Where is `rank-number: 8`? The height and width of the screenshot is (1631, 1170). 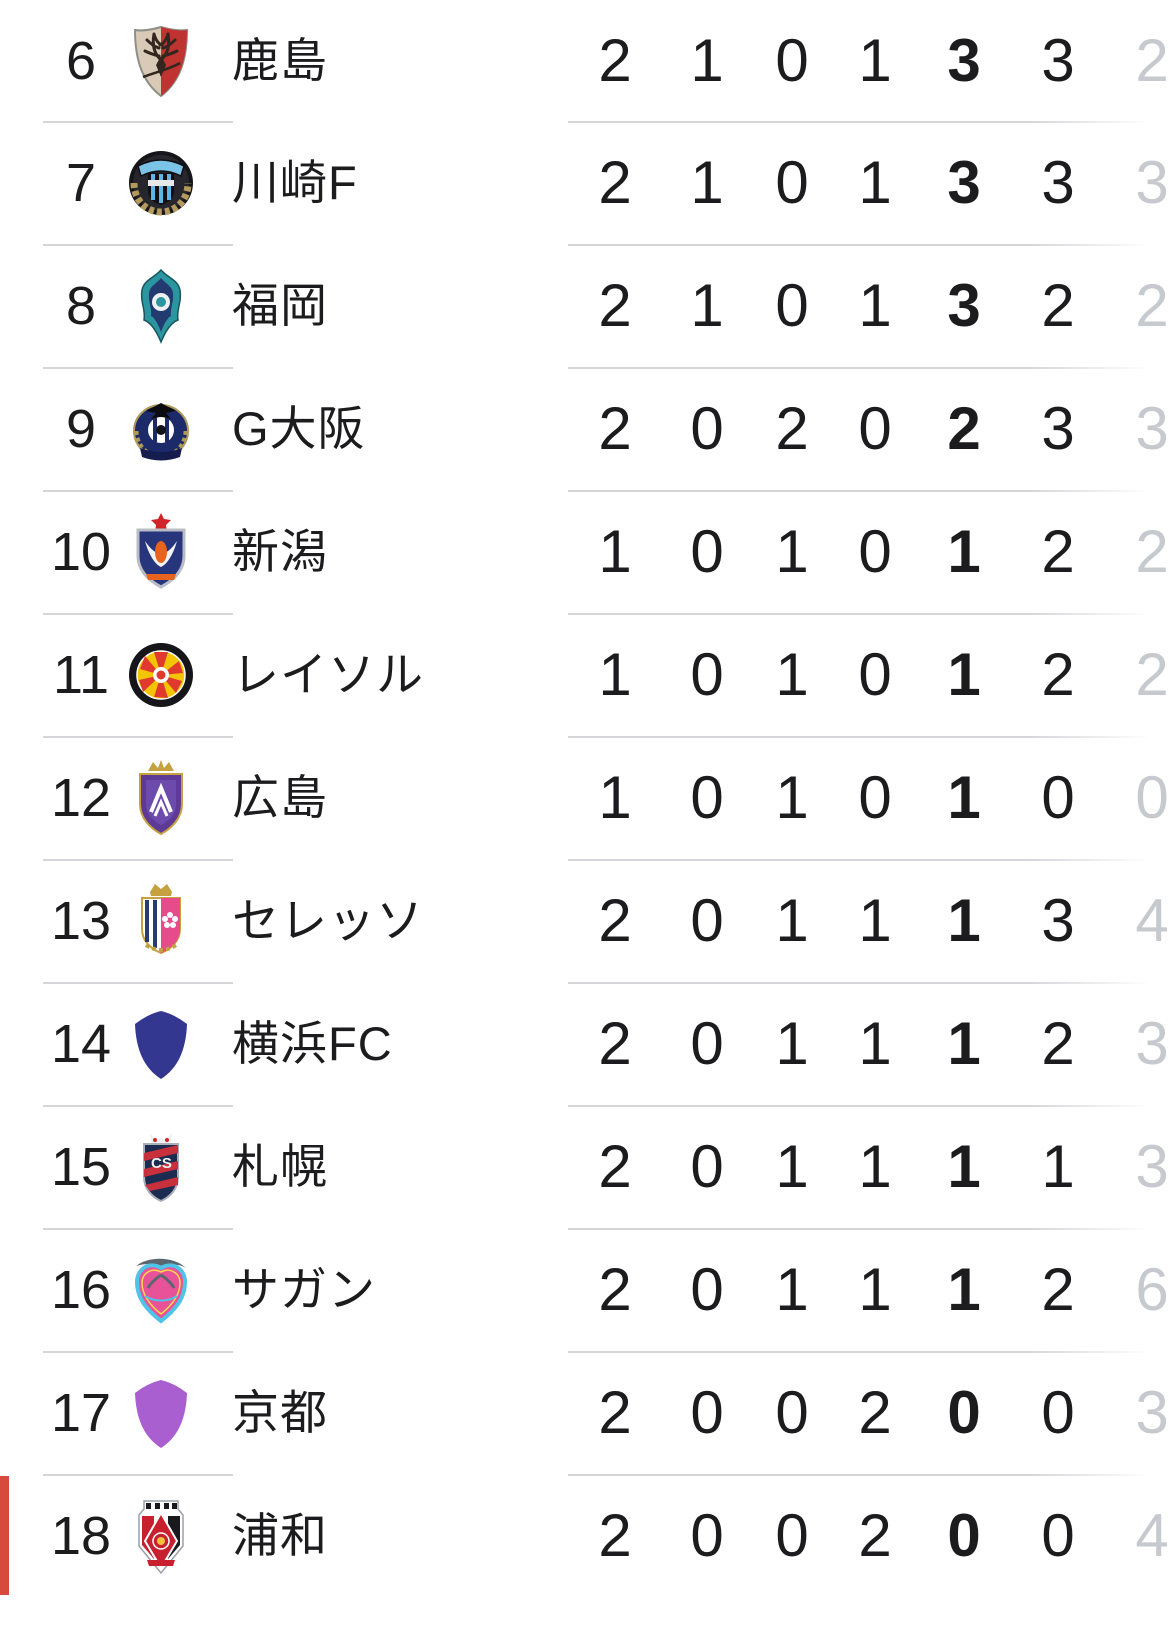 rank-number: 8 is located at coordinates (81, 305).